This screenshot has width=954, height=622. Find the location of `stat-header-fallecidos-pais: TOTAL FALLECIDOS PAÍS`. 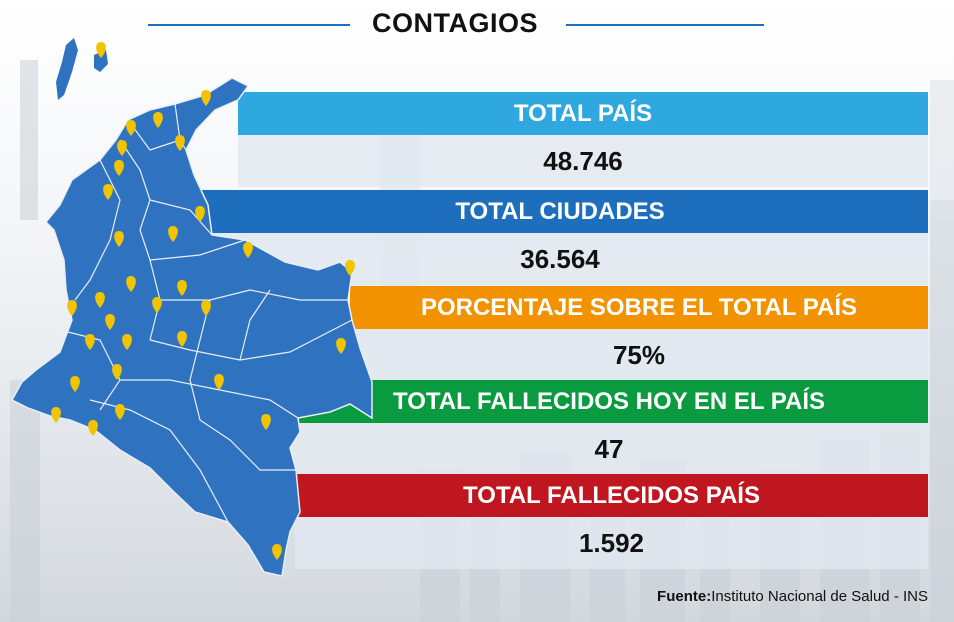

stat-header-fallecidos-pais: TOTAL FALLECIDOS PAÍS is located at coordinates (611, 495).